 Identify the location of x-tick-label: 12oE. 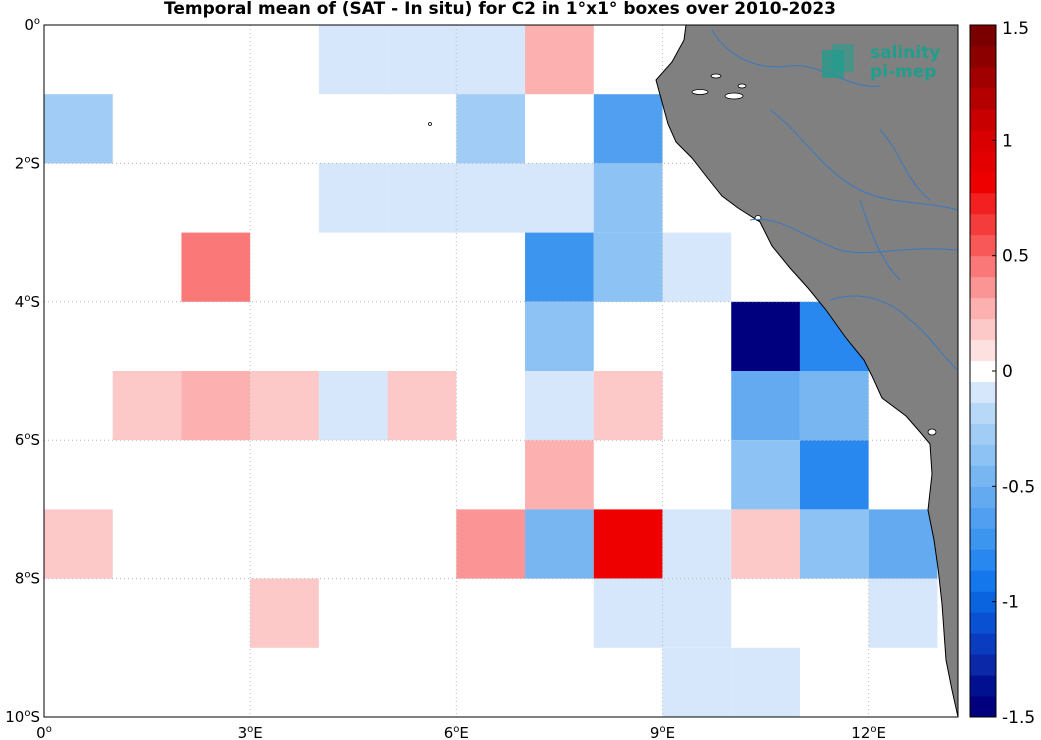
(868, 732).